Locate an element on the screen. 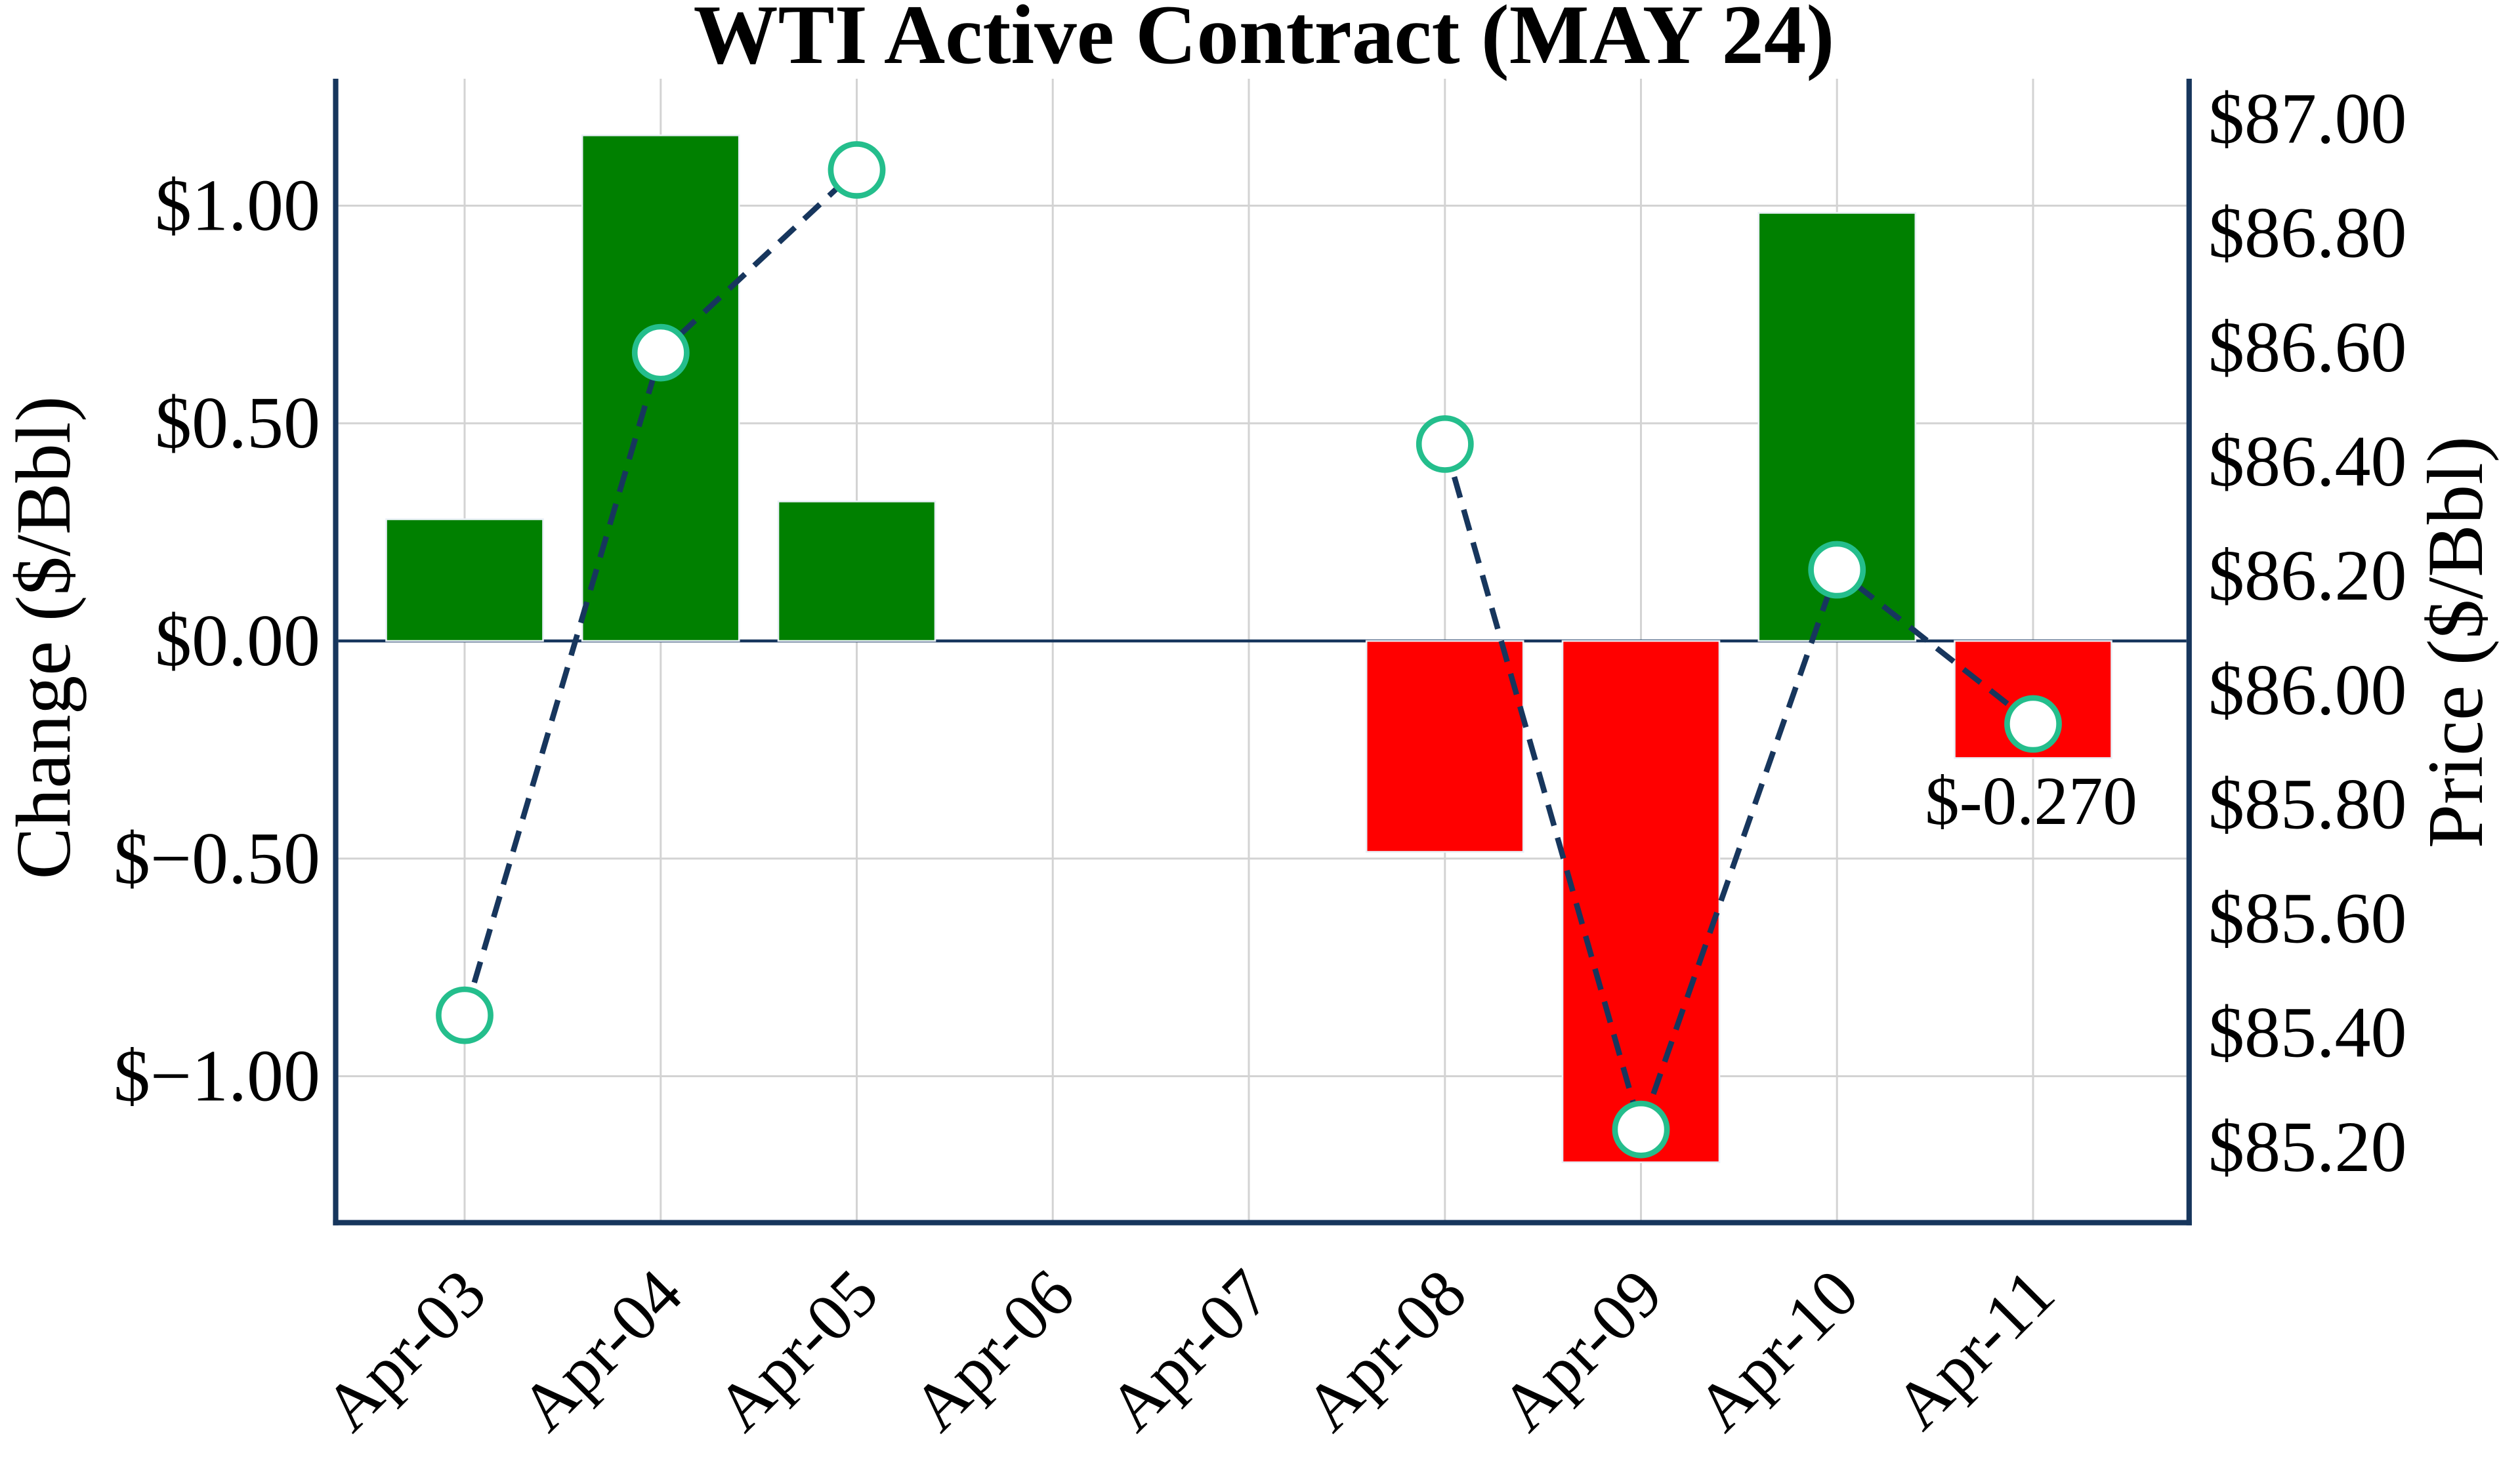 The height and width of the screenshot is (1480, 2520). svg-text: $-0.270 is located at coordinates (2031, 800).